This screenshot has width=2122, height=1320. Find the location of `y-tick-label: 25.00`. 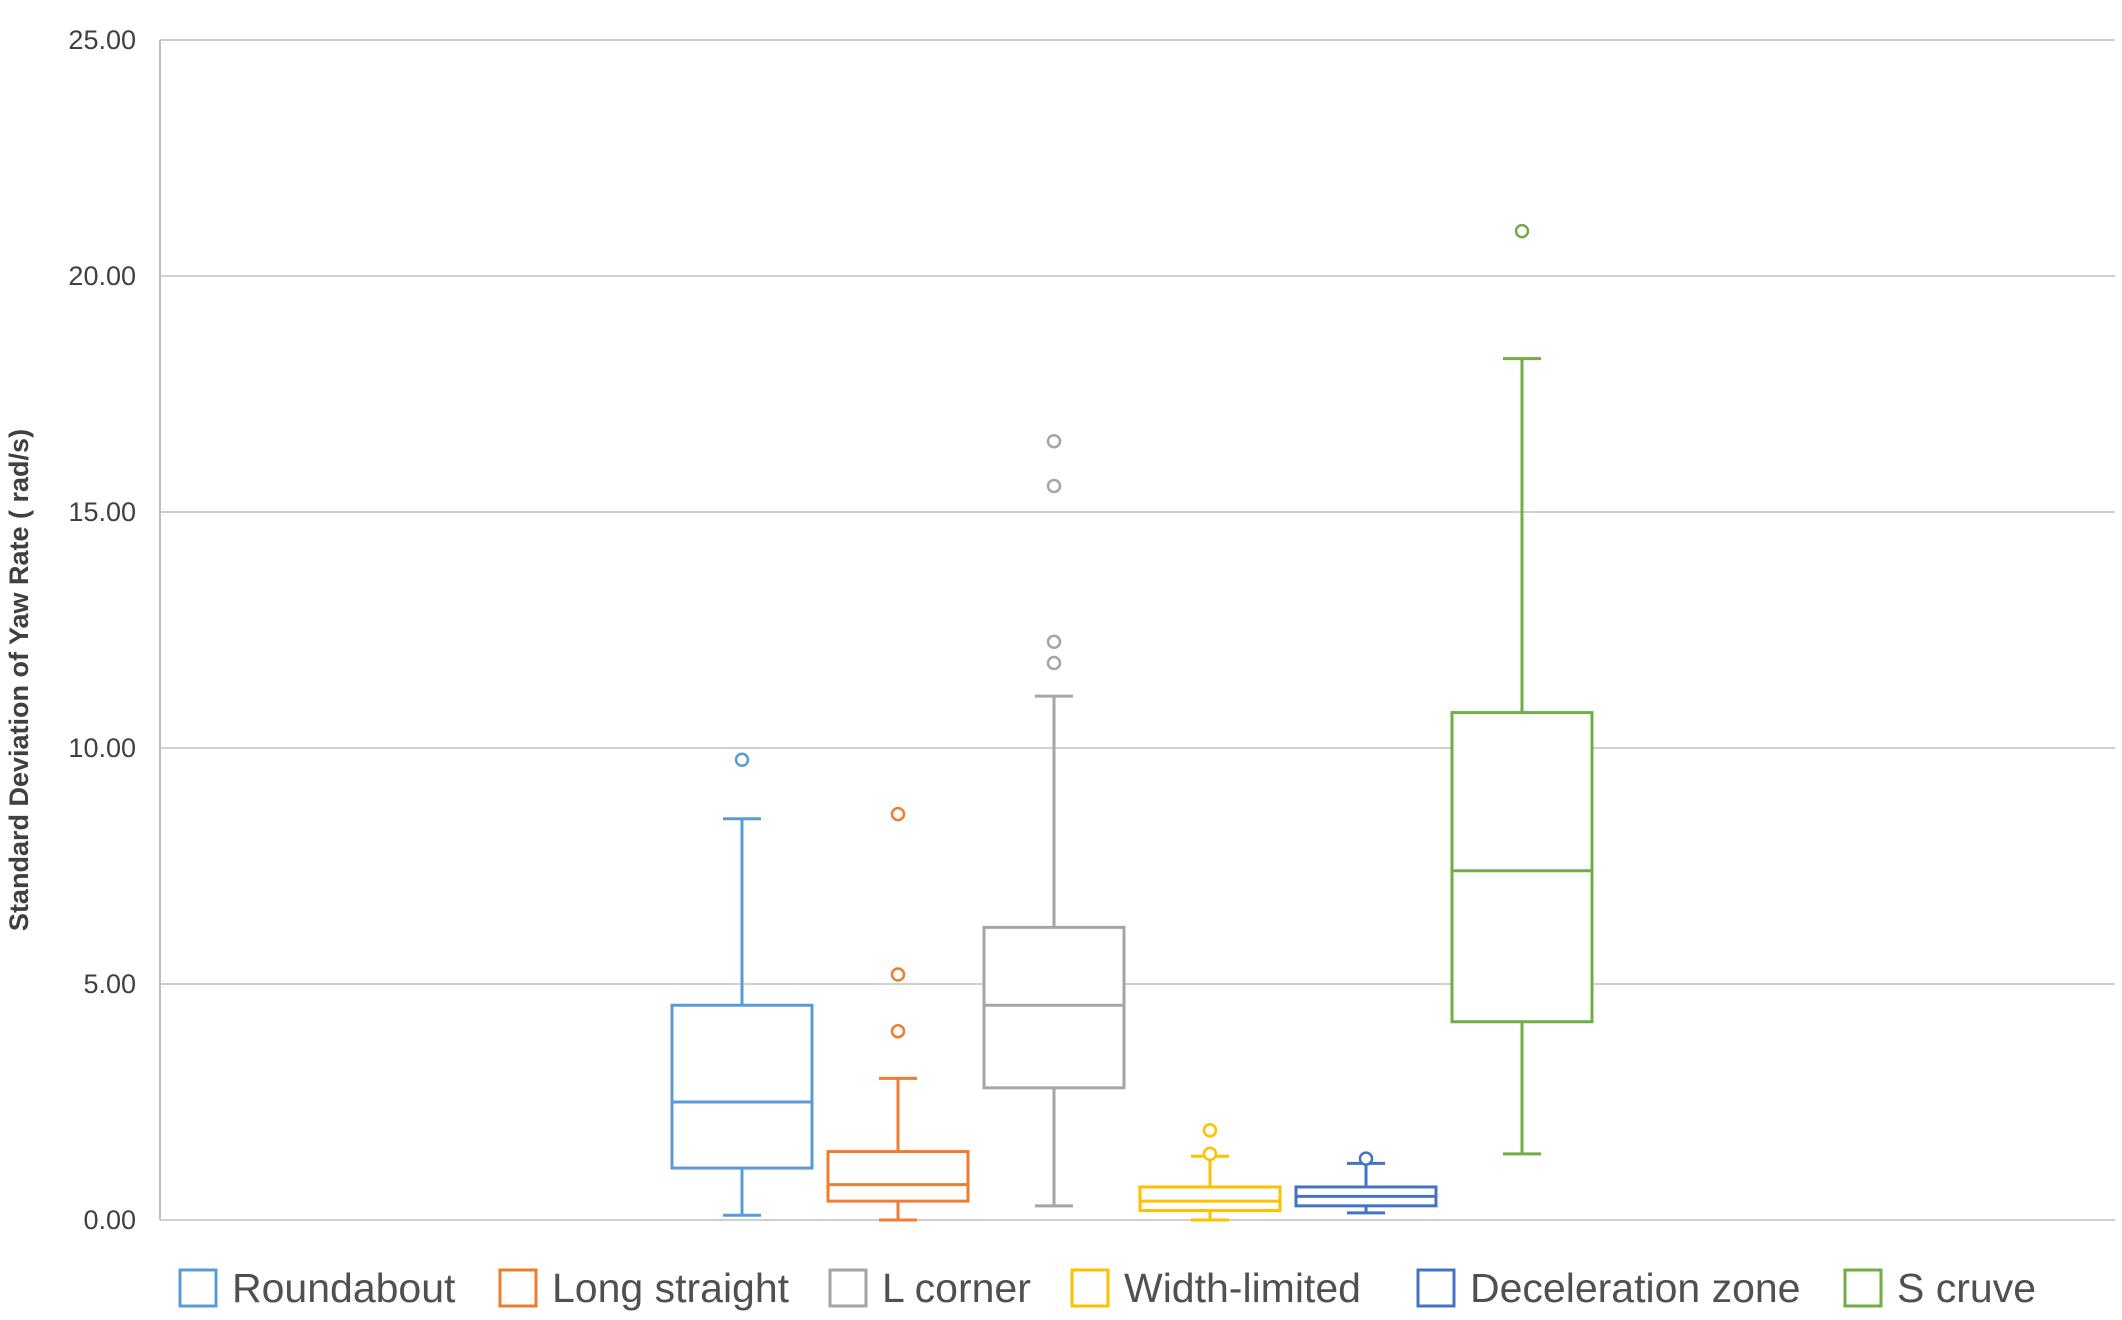

y-tick-label: 25.00 is located at coordinates (102, 40).